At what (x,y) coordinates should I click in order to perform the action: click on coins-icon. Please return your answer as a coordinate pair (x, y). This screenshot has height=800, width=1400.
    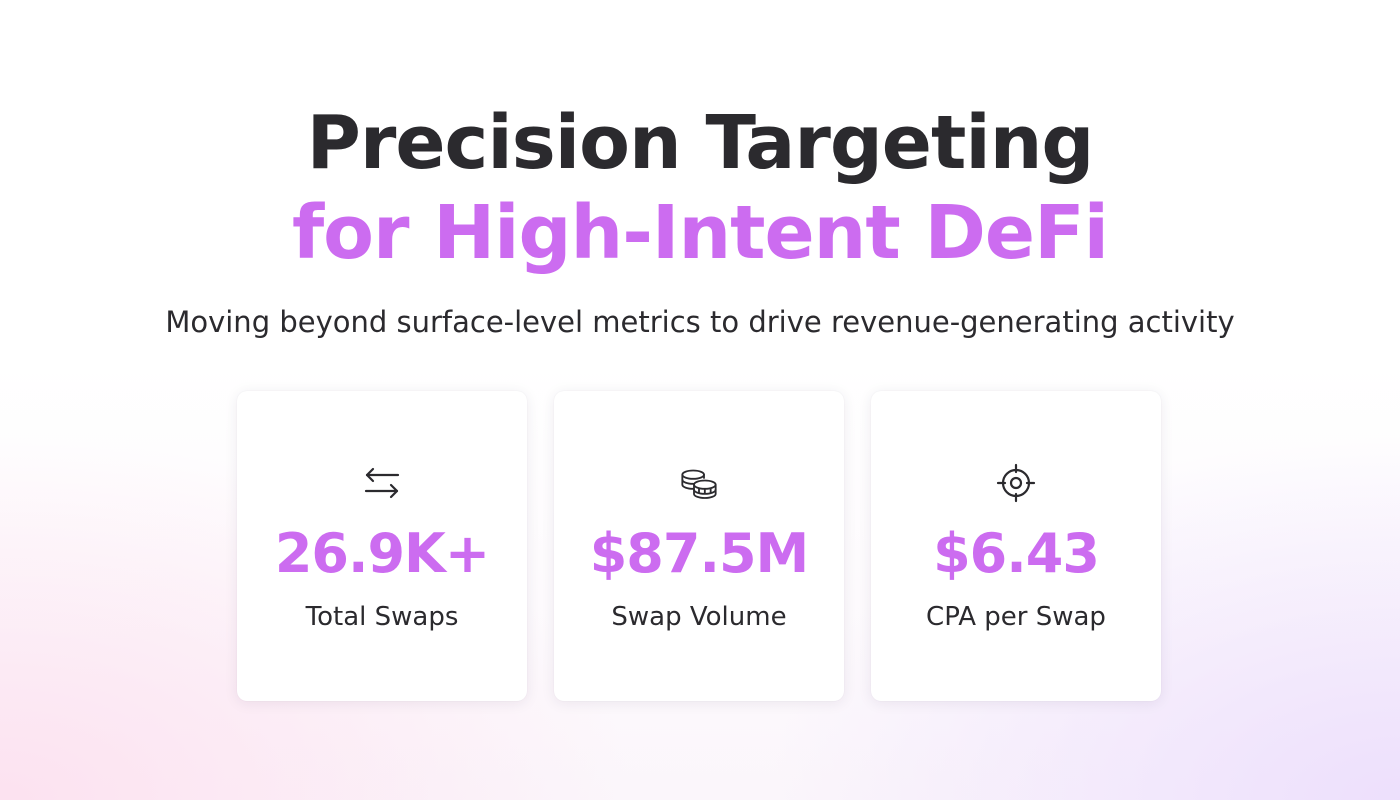
    Looking at the image, I should click on (699, 483).